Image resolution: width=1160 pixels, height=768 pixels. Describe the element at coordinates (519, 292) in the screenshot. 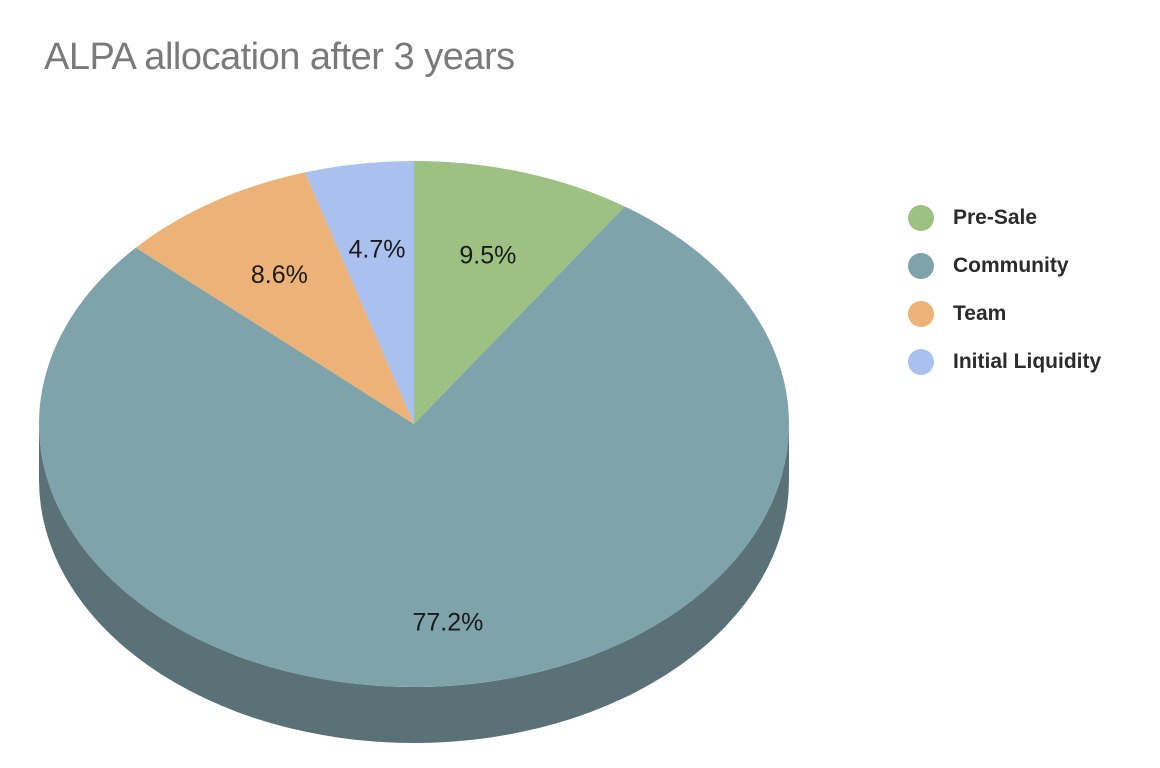

I see `pie-slice-pre-sale` at that location.